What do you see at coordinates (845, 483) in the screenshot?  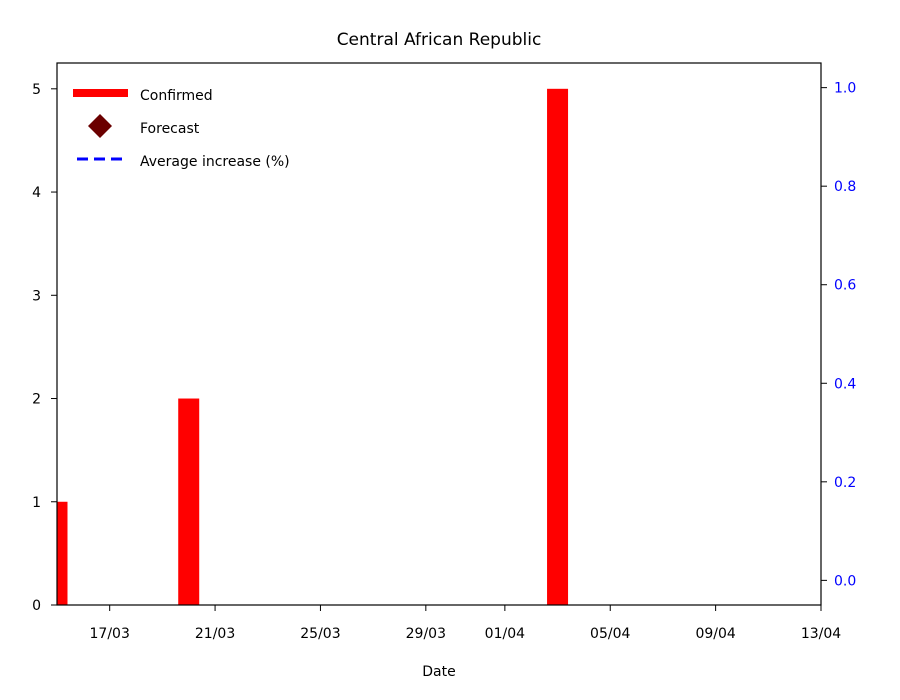 I see `y-right-tick-label: 0.2` at bounding box center [845, 483].